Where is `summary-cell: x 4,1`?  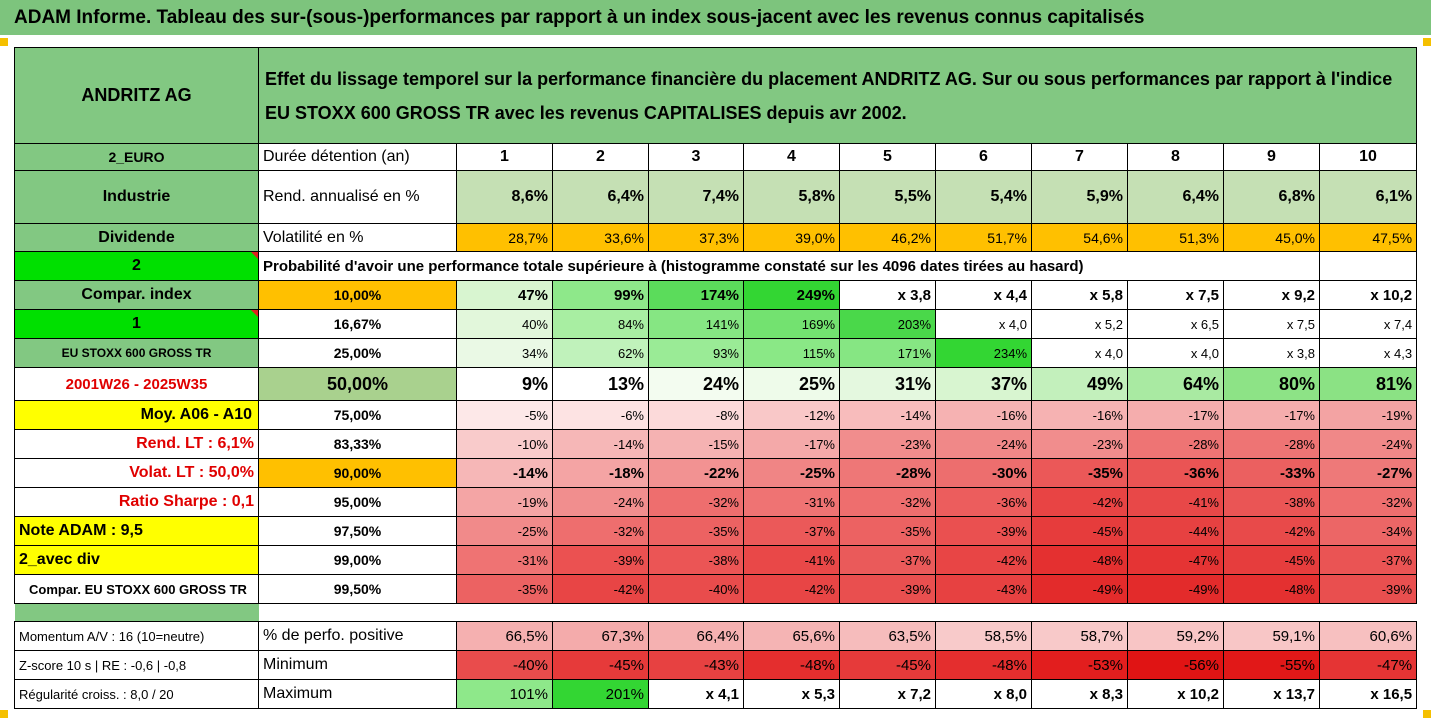
summary-cell: x 4,1 is located at coordinates (696, 694).